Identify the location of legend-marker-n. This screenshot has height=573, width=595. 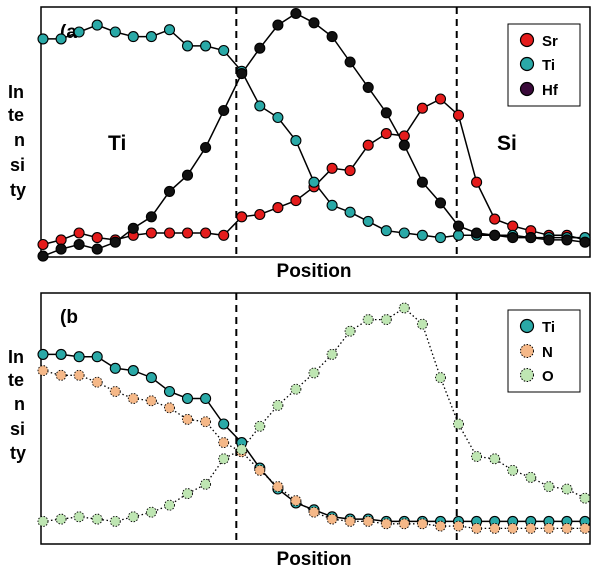
(527, 351).